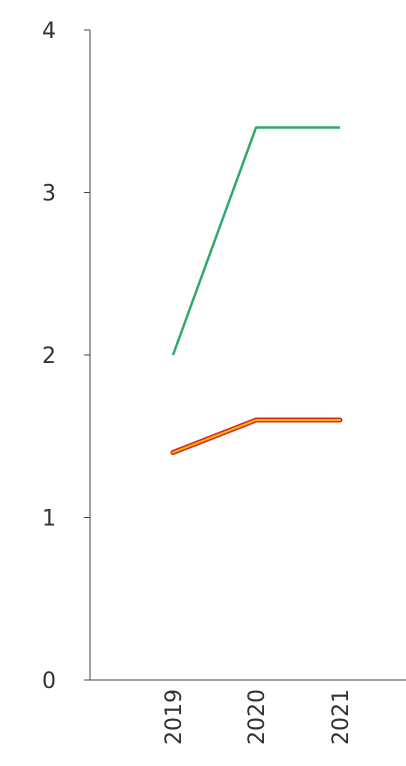 This screenshot has height=766, width=406. Describe the element at coordinates (49, 519) in the screenshot. I see `y-tick-label: 1` at that location.